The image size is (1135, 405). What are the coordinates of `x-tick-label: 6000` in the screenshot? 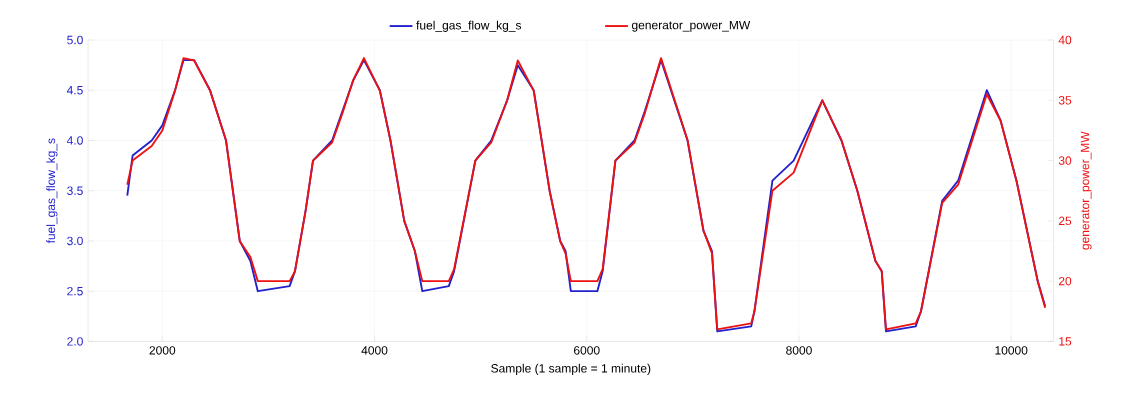 It's located at (587, 350).